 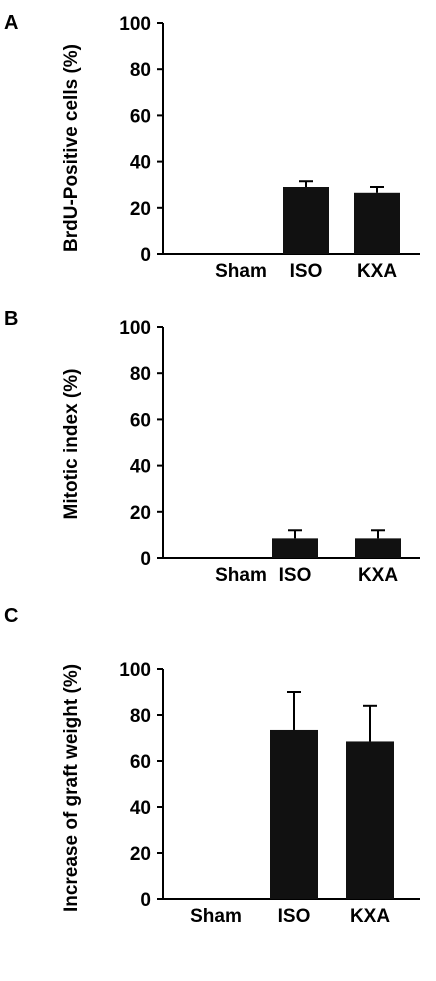 What do you see at coordinates (71, 788) in the screenshot?
I see `y-axis-label-c: Increase of graft weight (%)` at bounding box center [71, 788].